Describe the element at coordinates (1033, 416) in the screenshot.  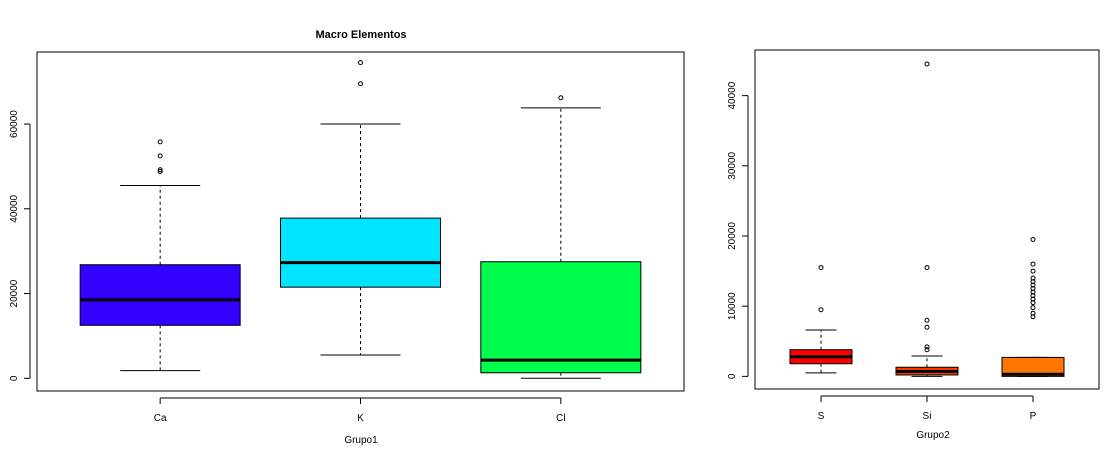
I see `x-tick-label: P` at that location.